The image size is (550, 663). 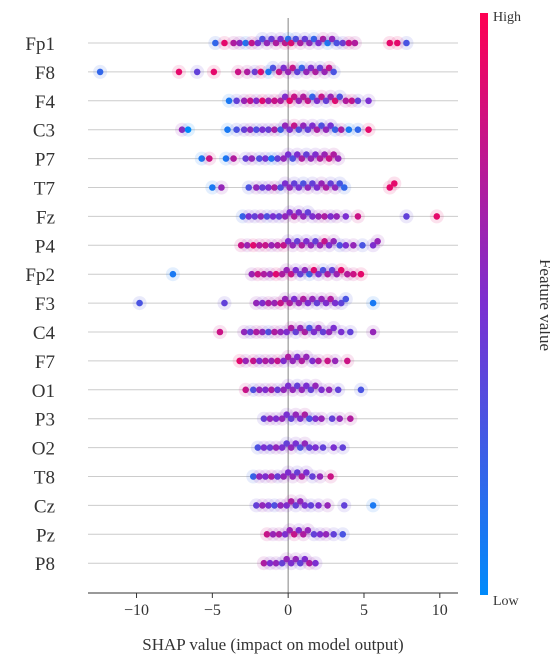 What do you see at coordinates (45, 304) in the screenshot?
I see `feature-label-f3: F3` at bounding box center [45, 304].